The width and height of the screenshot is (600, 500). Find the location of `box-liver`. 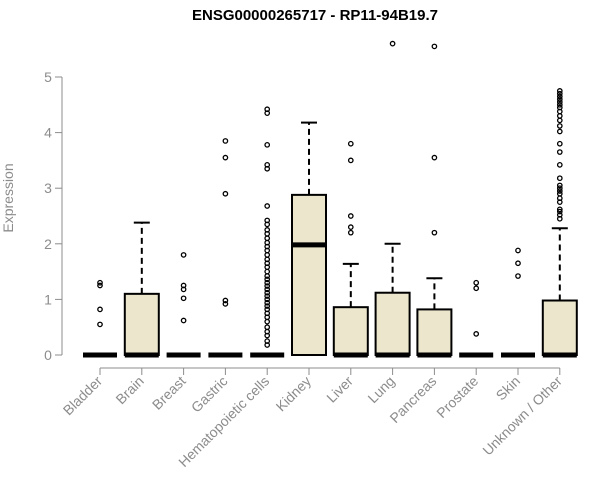

box-liver is located at coordinates (350, 249).